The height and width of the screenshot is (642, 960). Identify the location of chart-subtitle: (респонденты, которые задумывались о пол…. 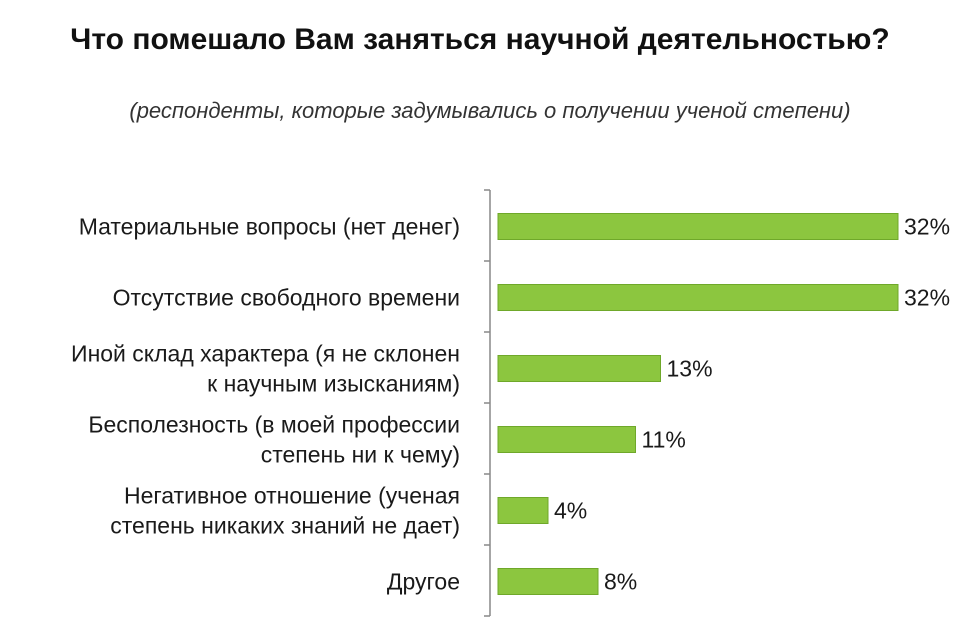
(490, 110).